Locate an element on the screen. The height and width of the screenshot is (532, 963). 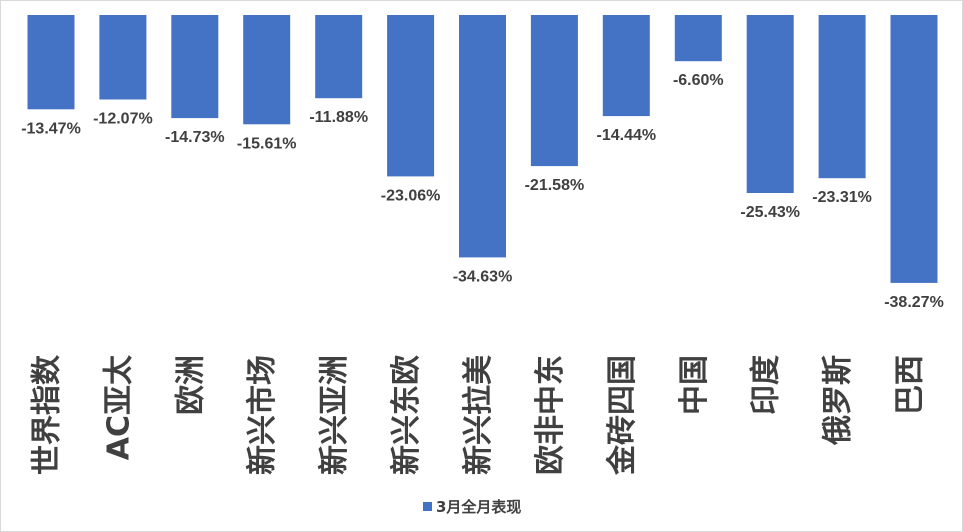
category-label-4: 新兴亚洲 is located at coordinates (334, 415).